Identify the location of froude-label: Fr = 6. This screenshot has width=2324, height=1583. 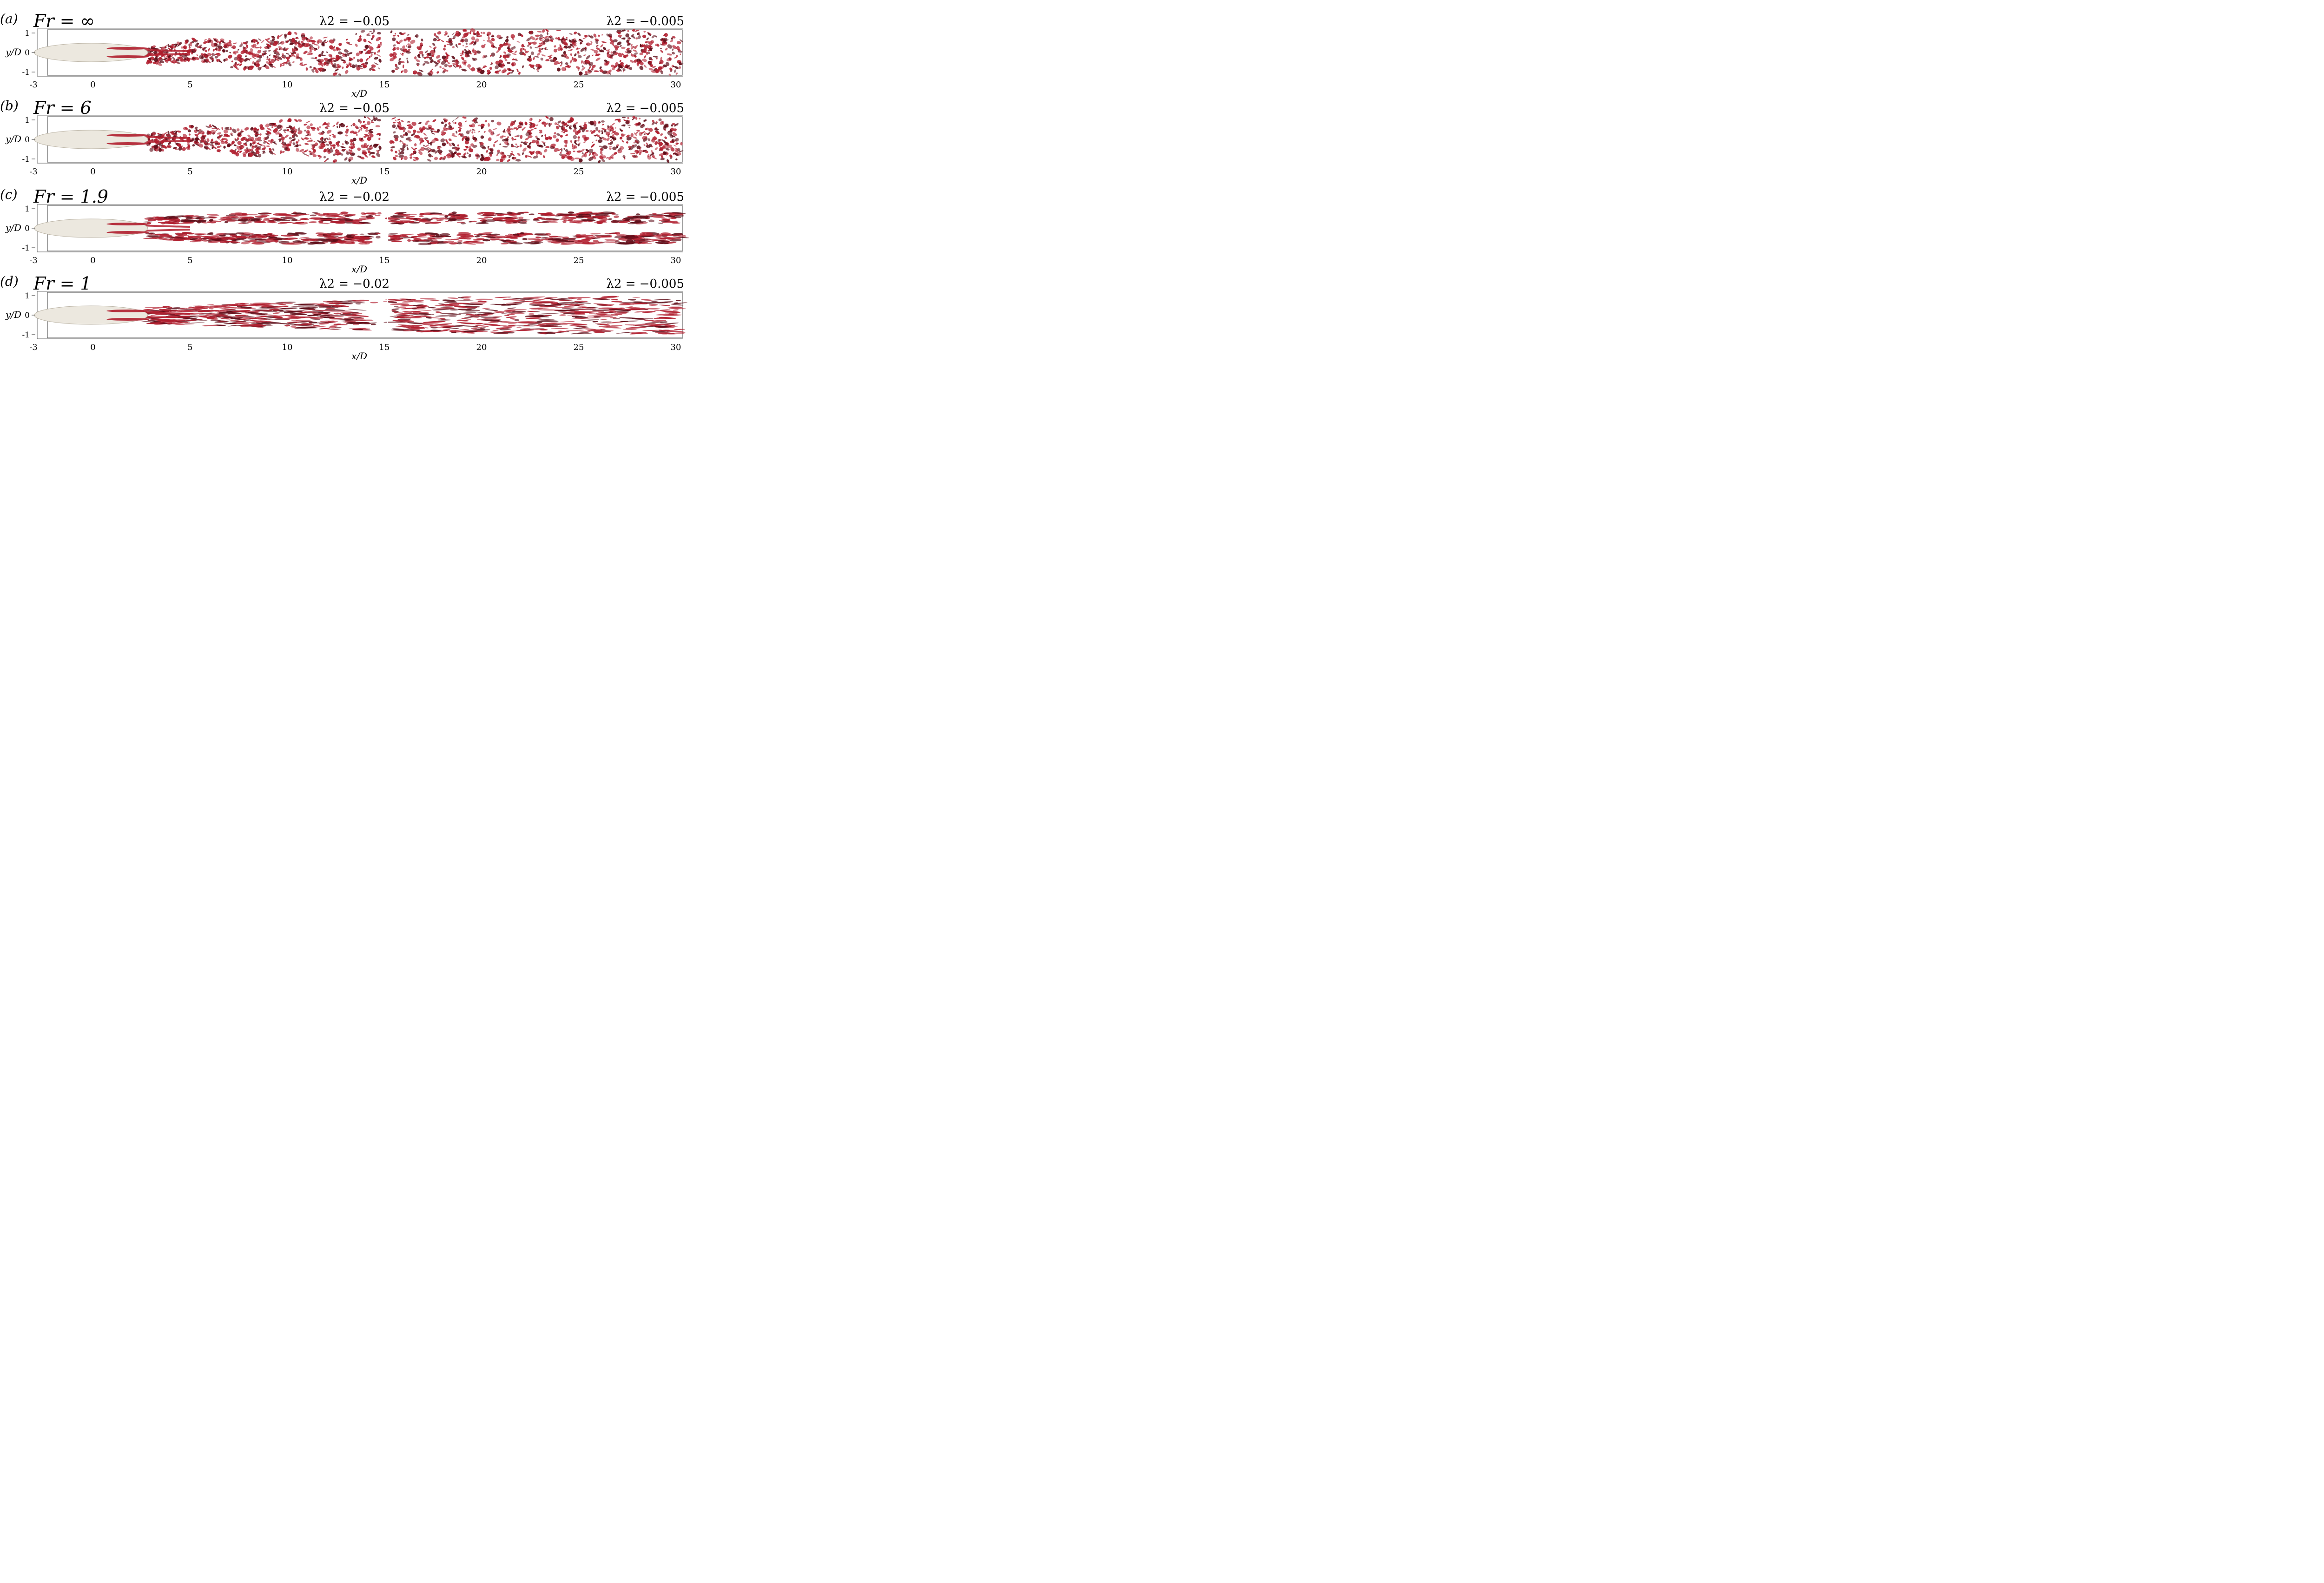
(62, 108).